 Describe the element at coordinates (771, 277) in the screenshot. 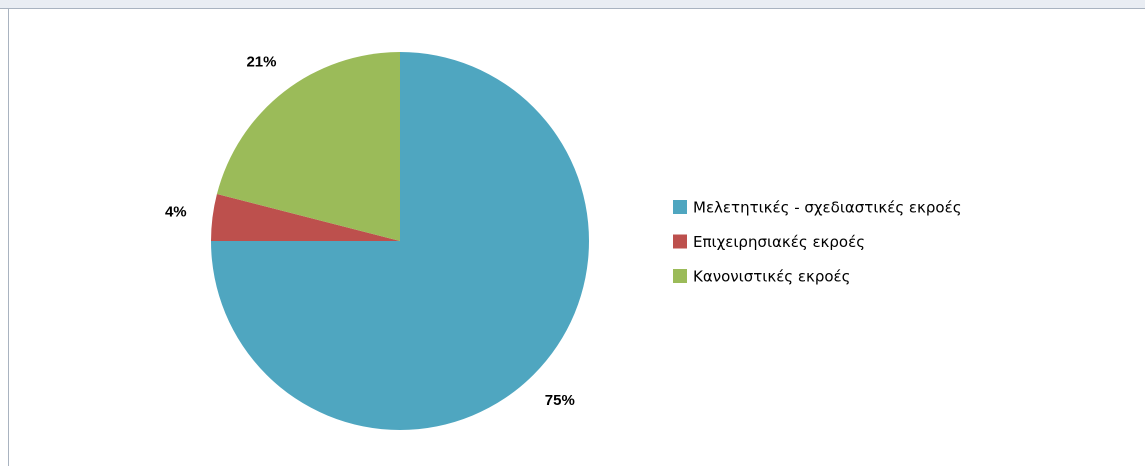

I see `legend-label: Κανονιστικές εκροές` at that location.